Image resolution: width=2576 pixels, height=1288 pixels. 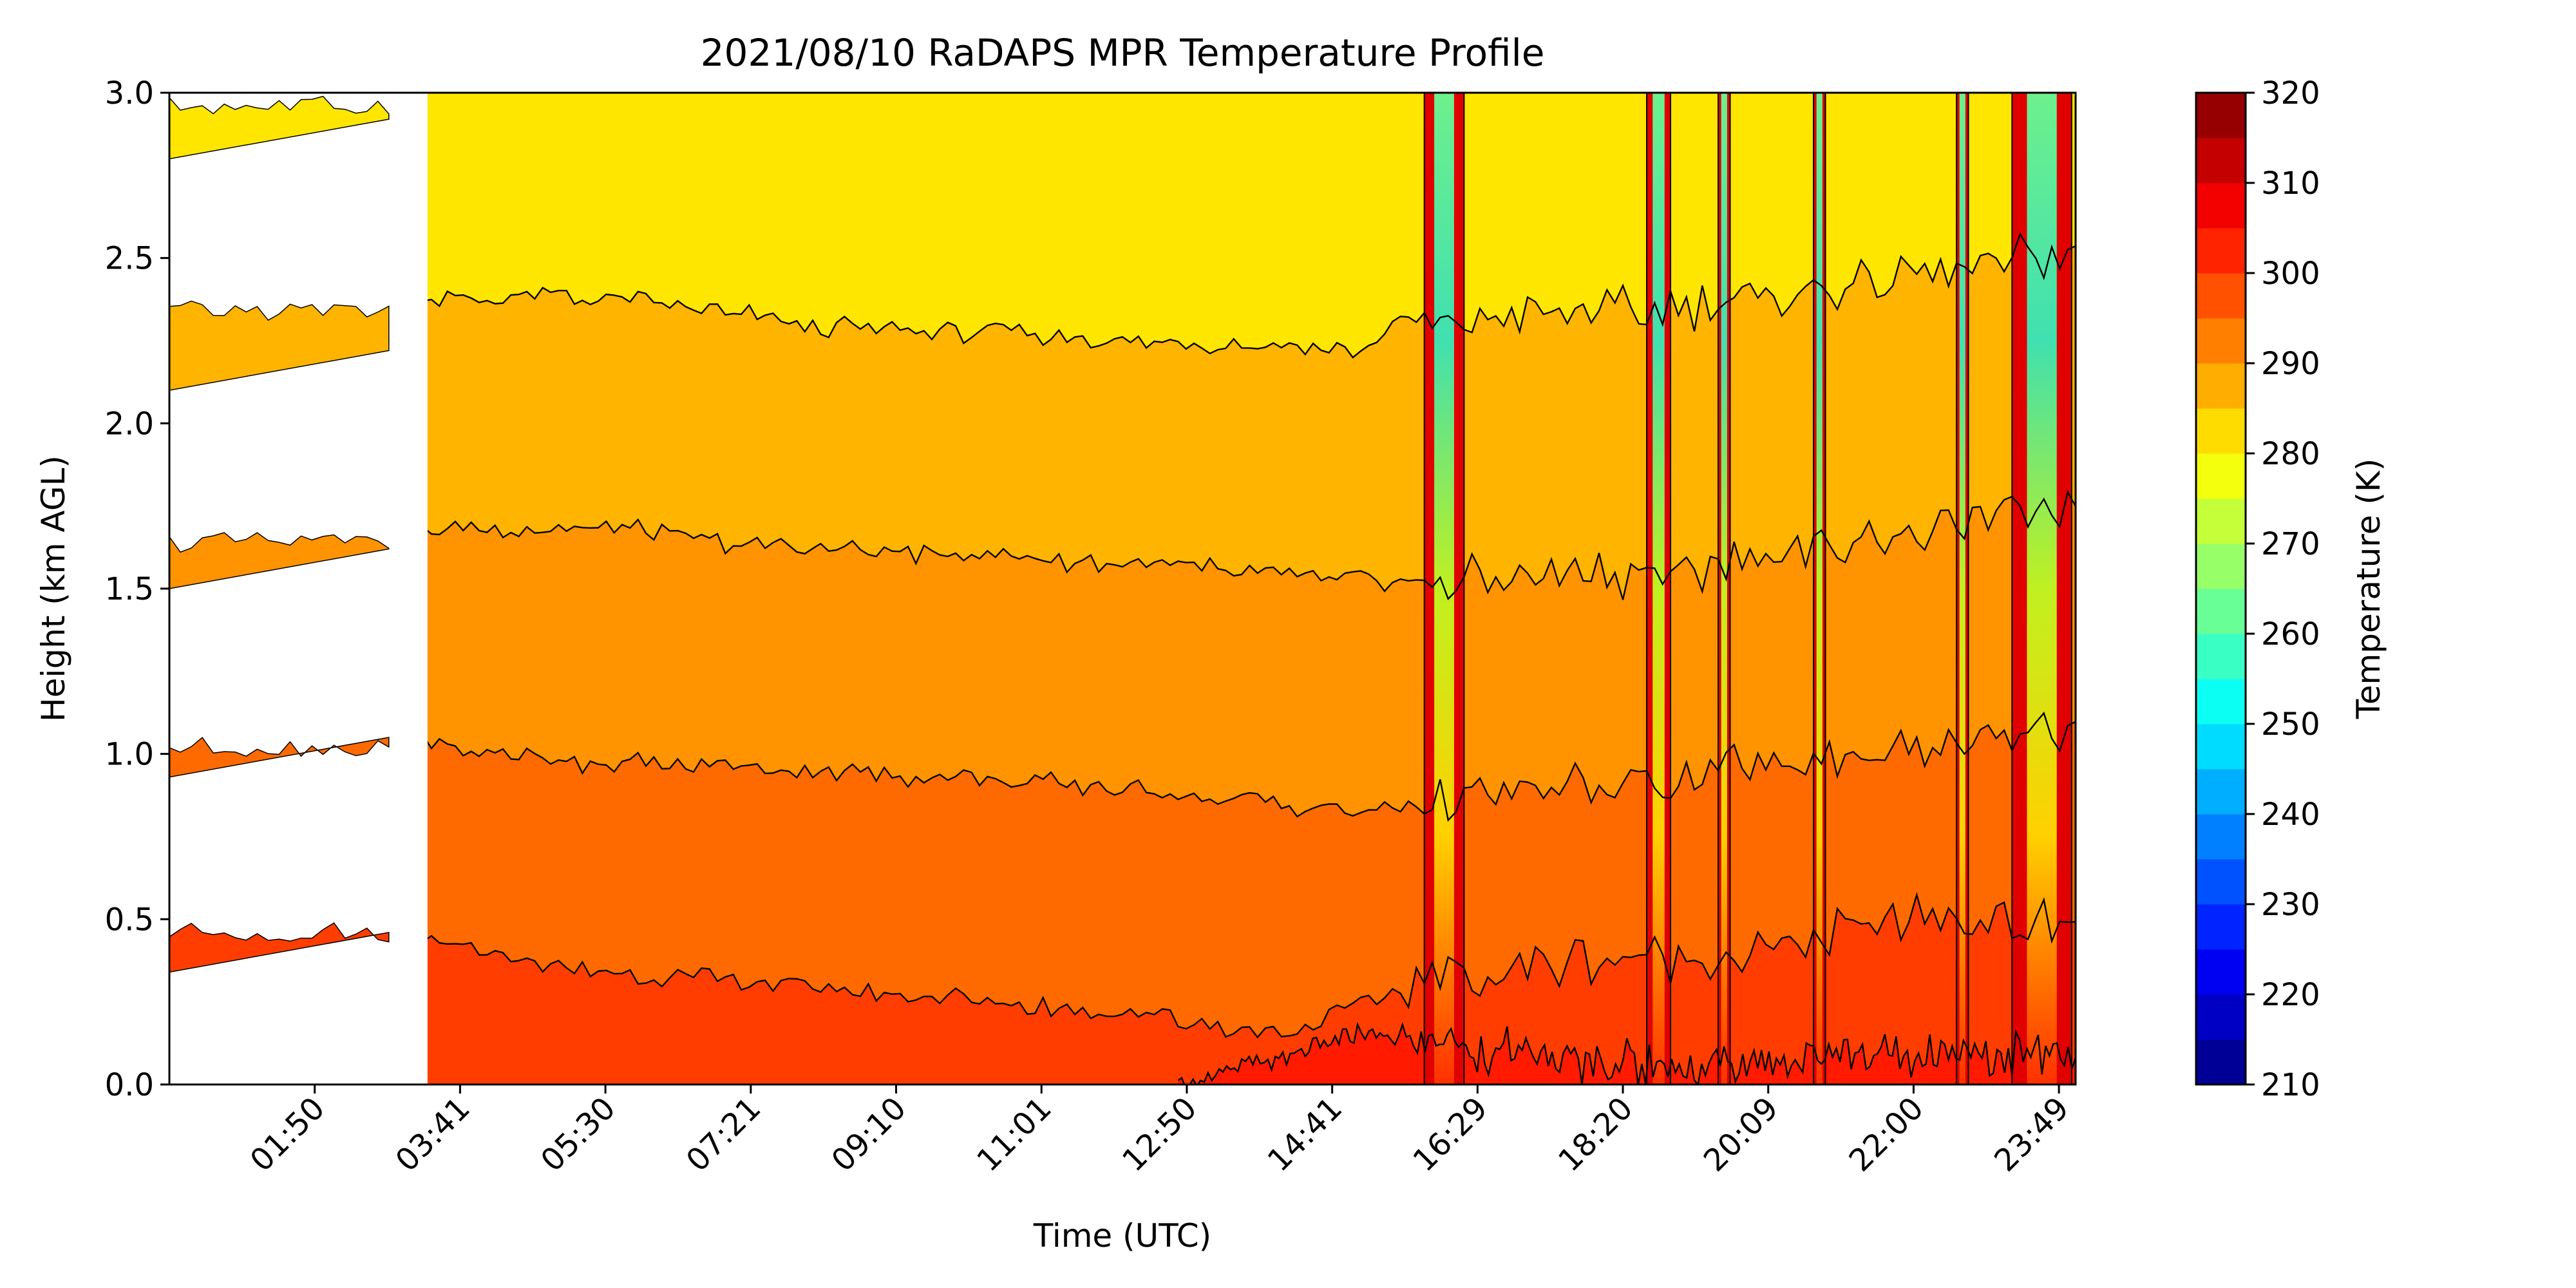 I want to click on x-tick-label-4: 09:10, so click(x=869, y=1134).